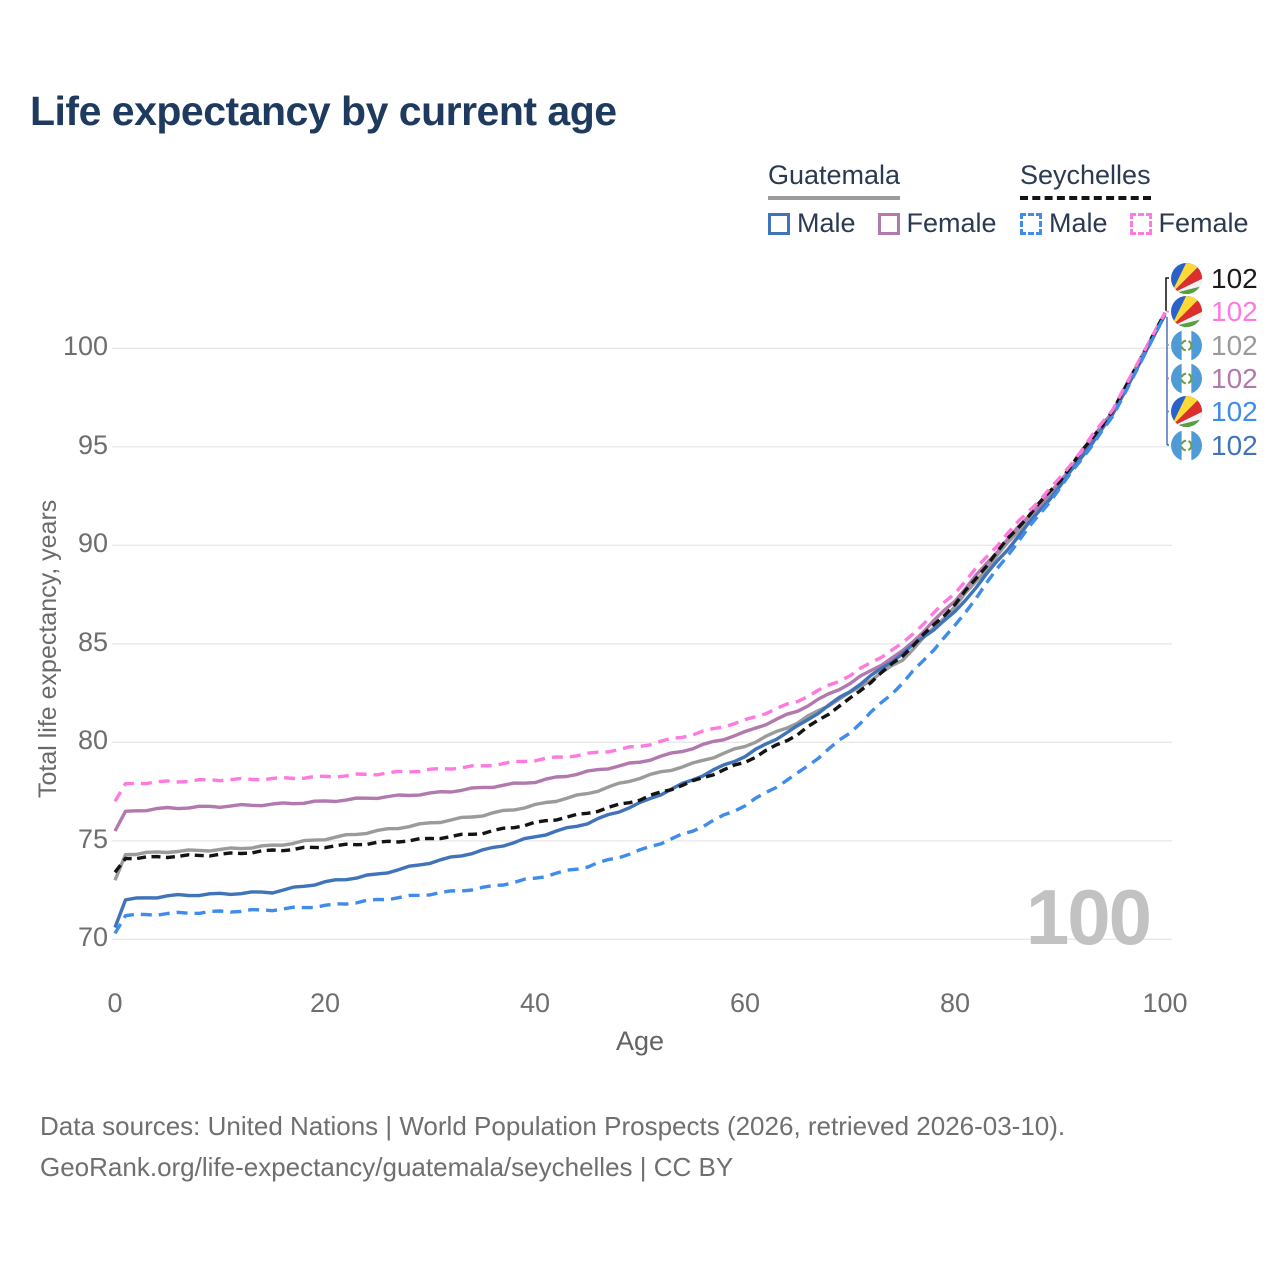 The height and width of the screenshot is (1280, 1280). Describe the element at coordinates (1165, 1003) in the screenshot. I see `x-tick-label: 100` at that location.